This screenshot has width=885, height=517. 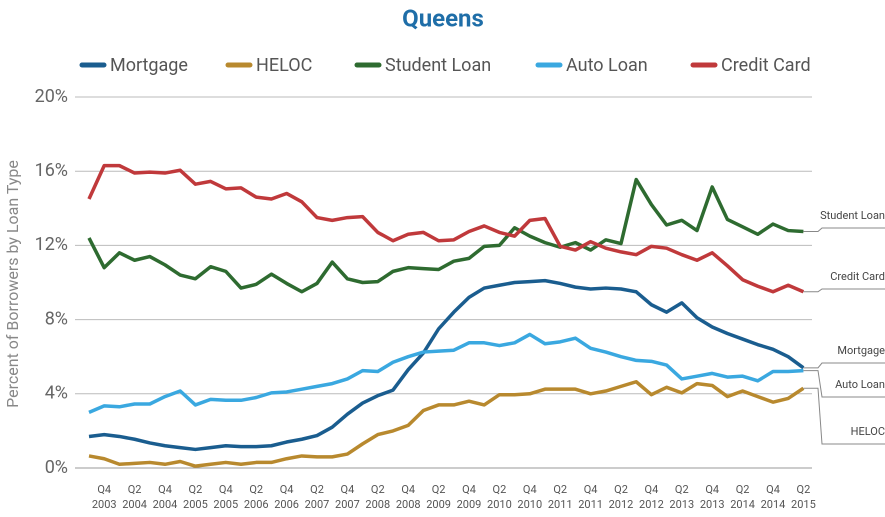 What do you see at coordinates (438, 65) in the screenshot?
I see `legend-label: Student Loan` at bounding box center [438, 65].